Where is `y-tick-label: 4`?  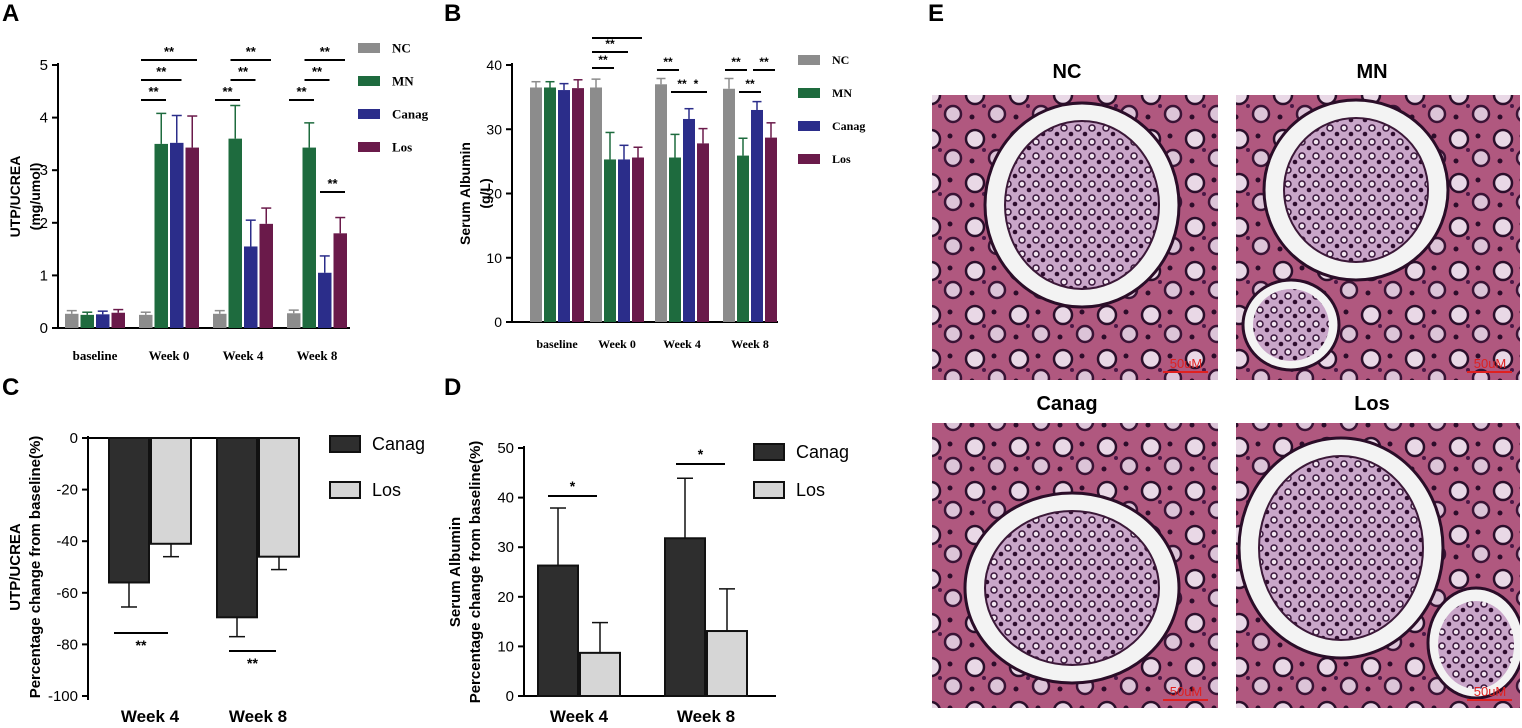
y-tick-label: 4 is located at coordinates (44, 118).